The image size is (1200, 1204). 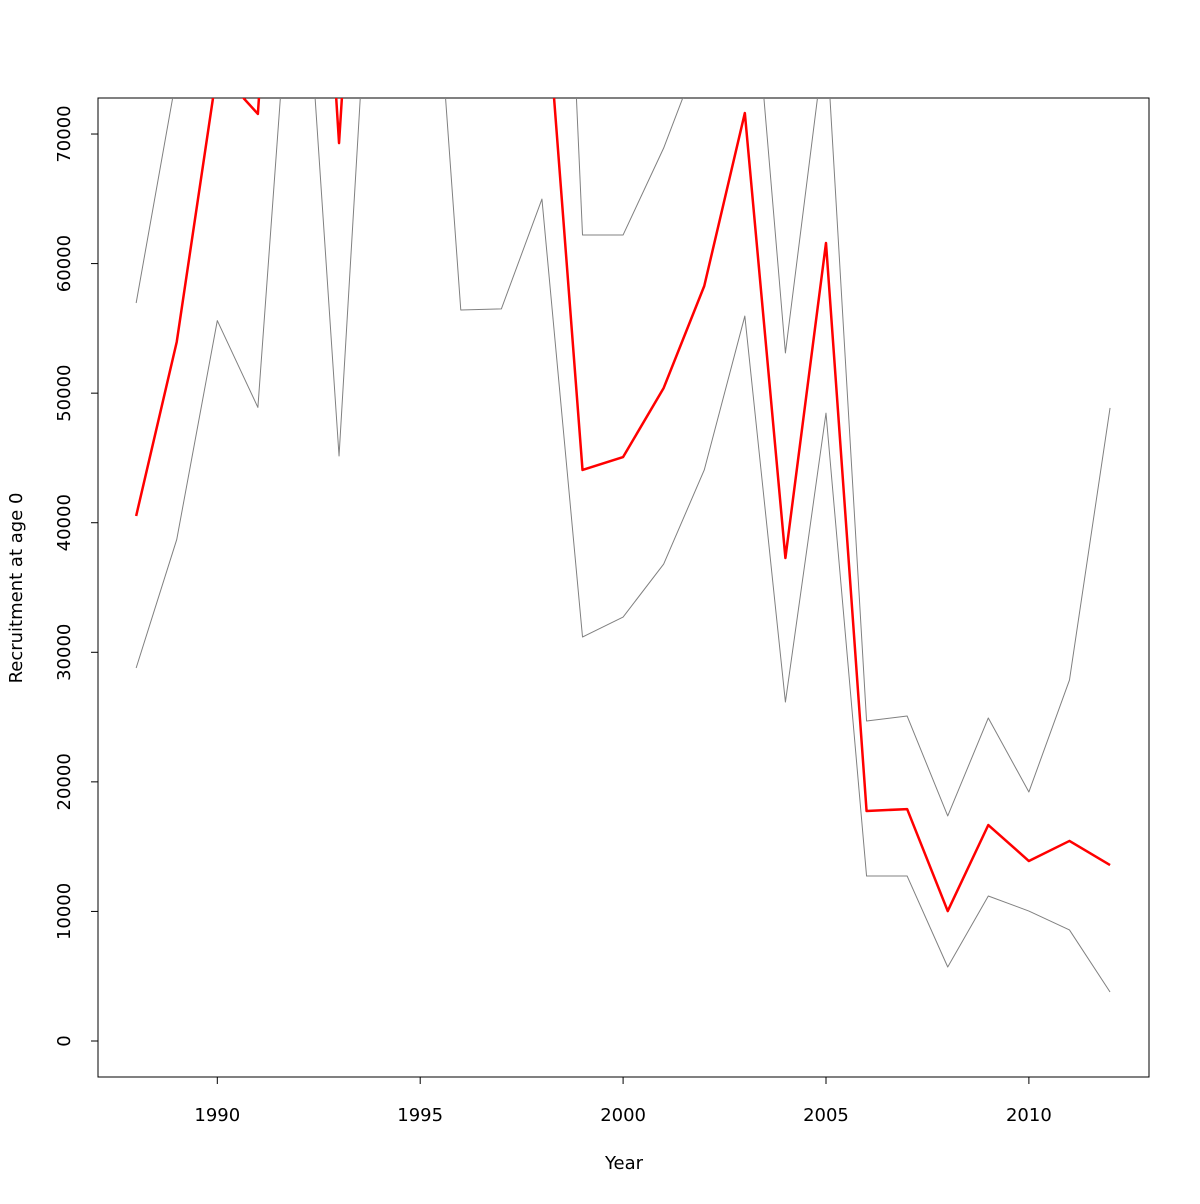 What do you see at coordinates (64, 1040) in the screenshot?
I see `y-tick-label: 0` at bounding box center [64, 1040].